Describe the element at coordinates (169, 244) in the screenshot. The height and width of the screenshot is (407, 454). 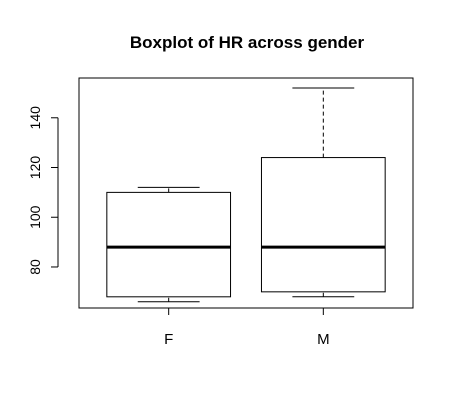
I see `box-F-iqr` at that location.